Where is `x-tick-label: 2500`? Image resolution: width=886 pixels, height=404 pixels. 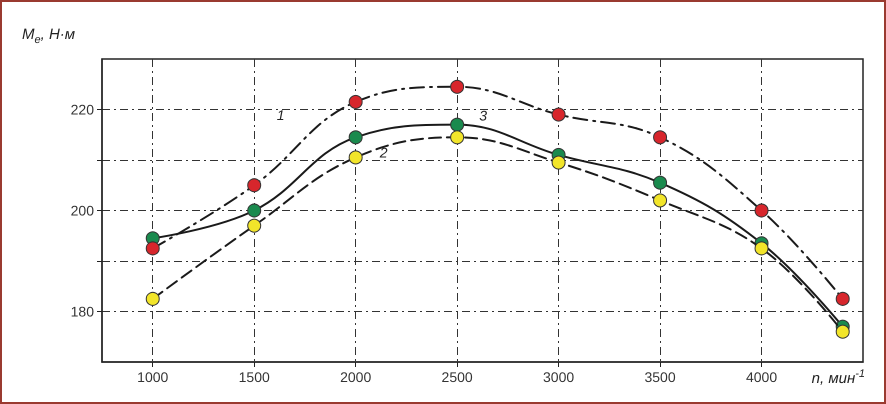 x-tick-label: 2500 is located at coordinates (457, 377).